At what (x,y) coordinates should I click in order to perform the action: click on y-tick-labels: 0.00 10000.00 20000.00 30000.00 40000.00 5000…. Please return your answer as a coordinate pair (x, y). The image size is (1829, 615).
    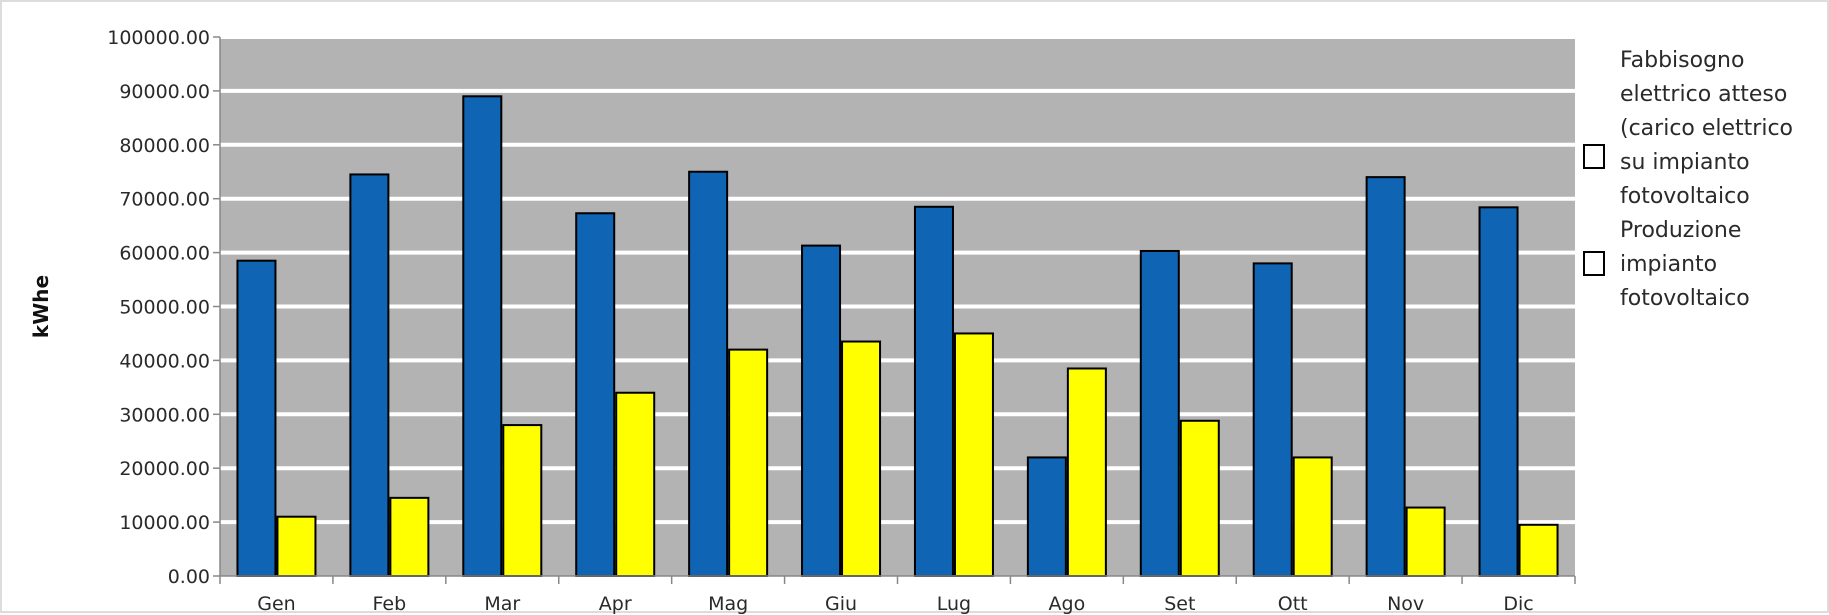
    Looking at the image, I should click on (158, 307).